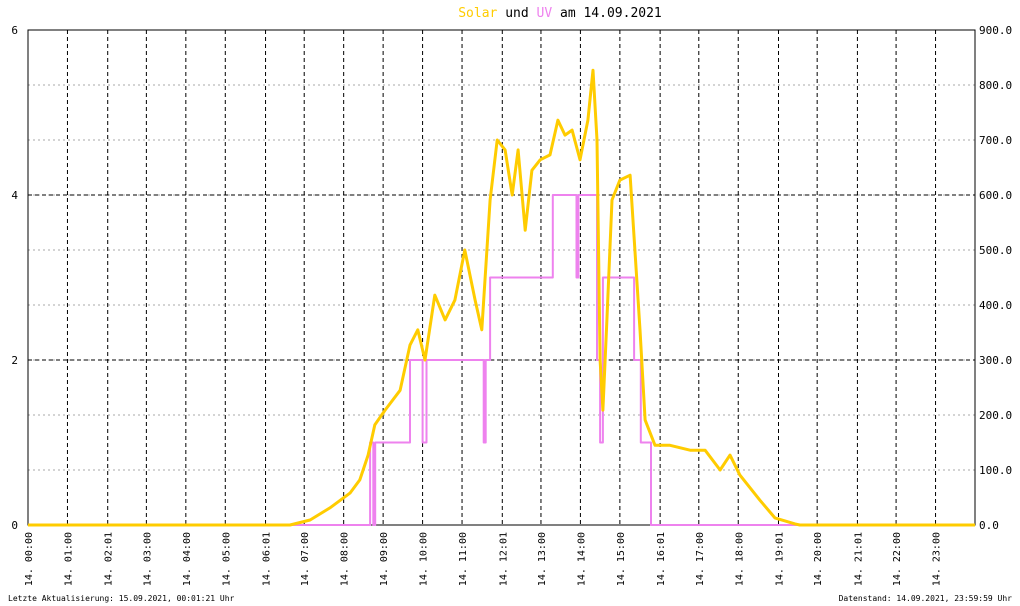  What do you see at coordinates (995, 415) in the screenshot?
I see `y2-tick-label: 200.0` at bounding box center [995, 415].